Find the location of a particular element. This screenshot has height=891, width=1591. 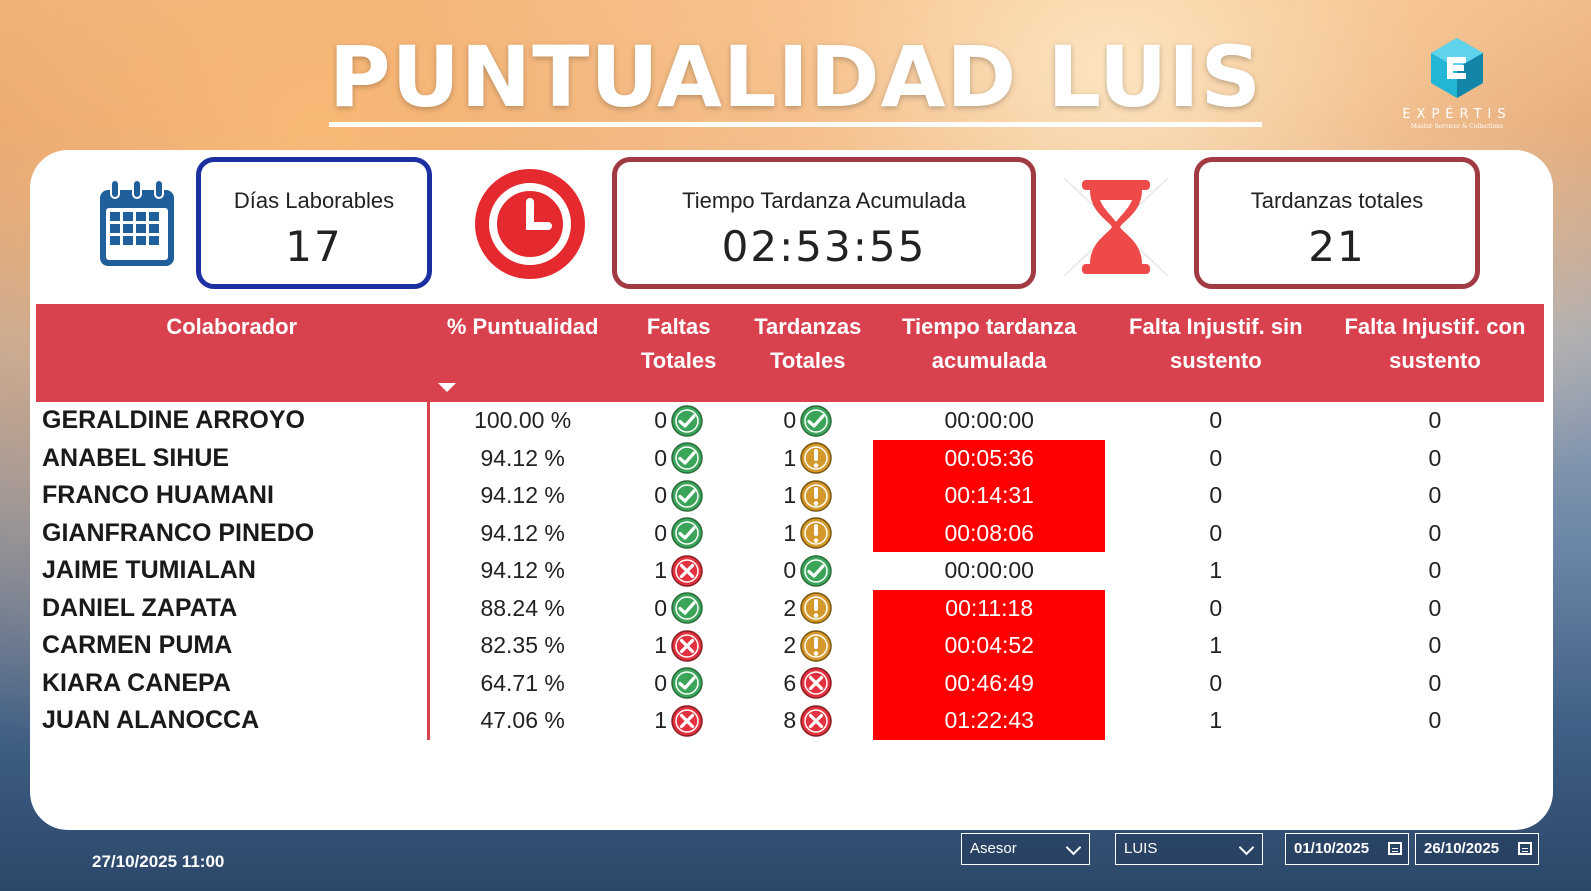

col-header-sin-sustento: Falta Injustif. sin sustento is located at coordinates (1216, 353).